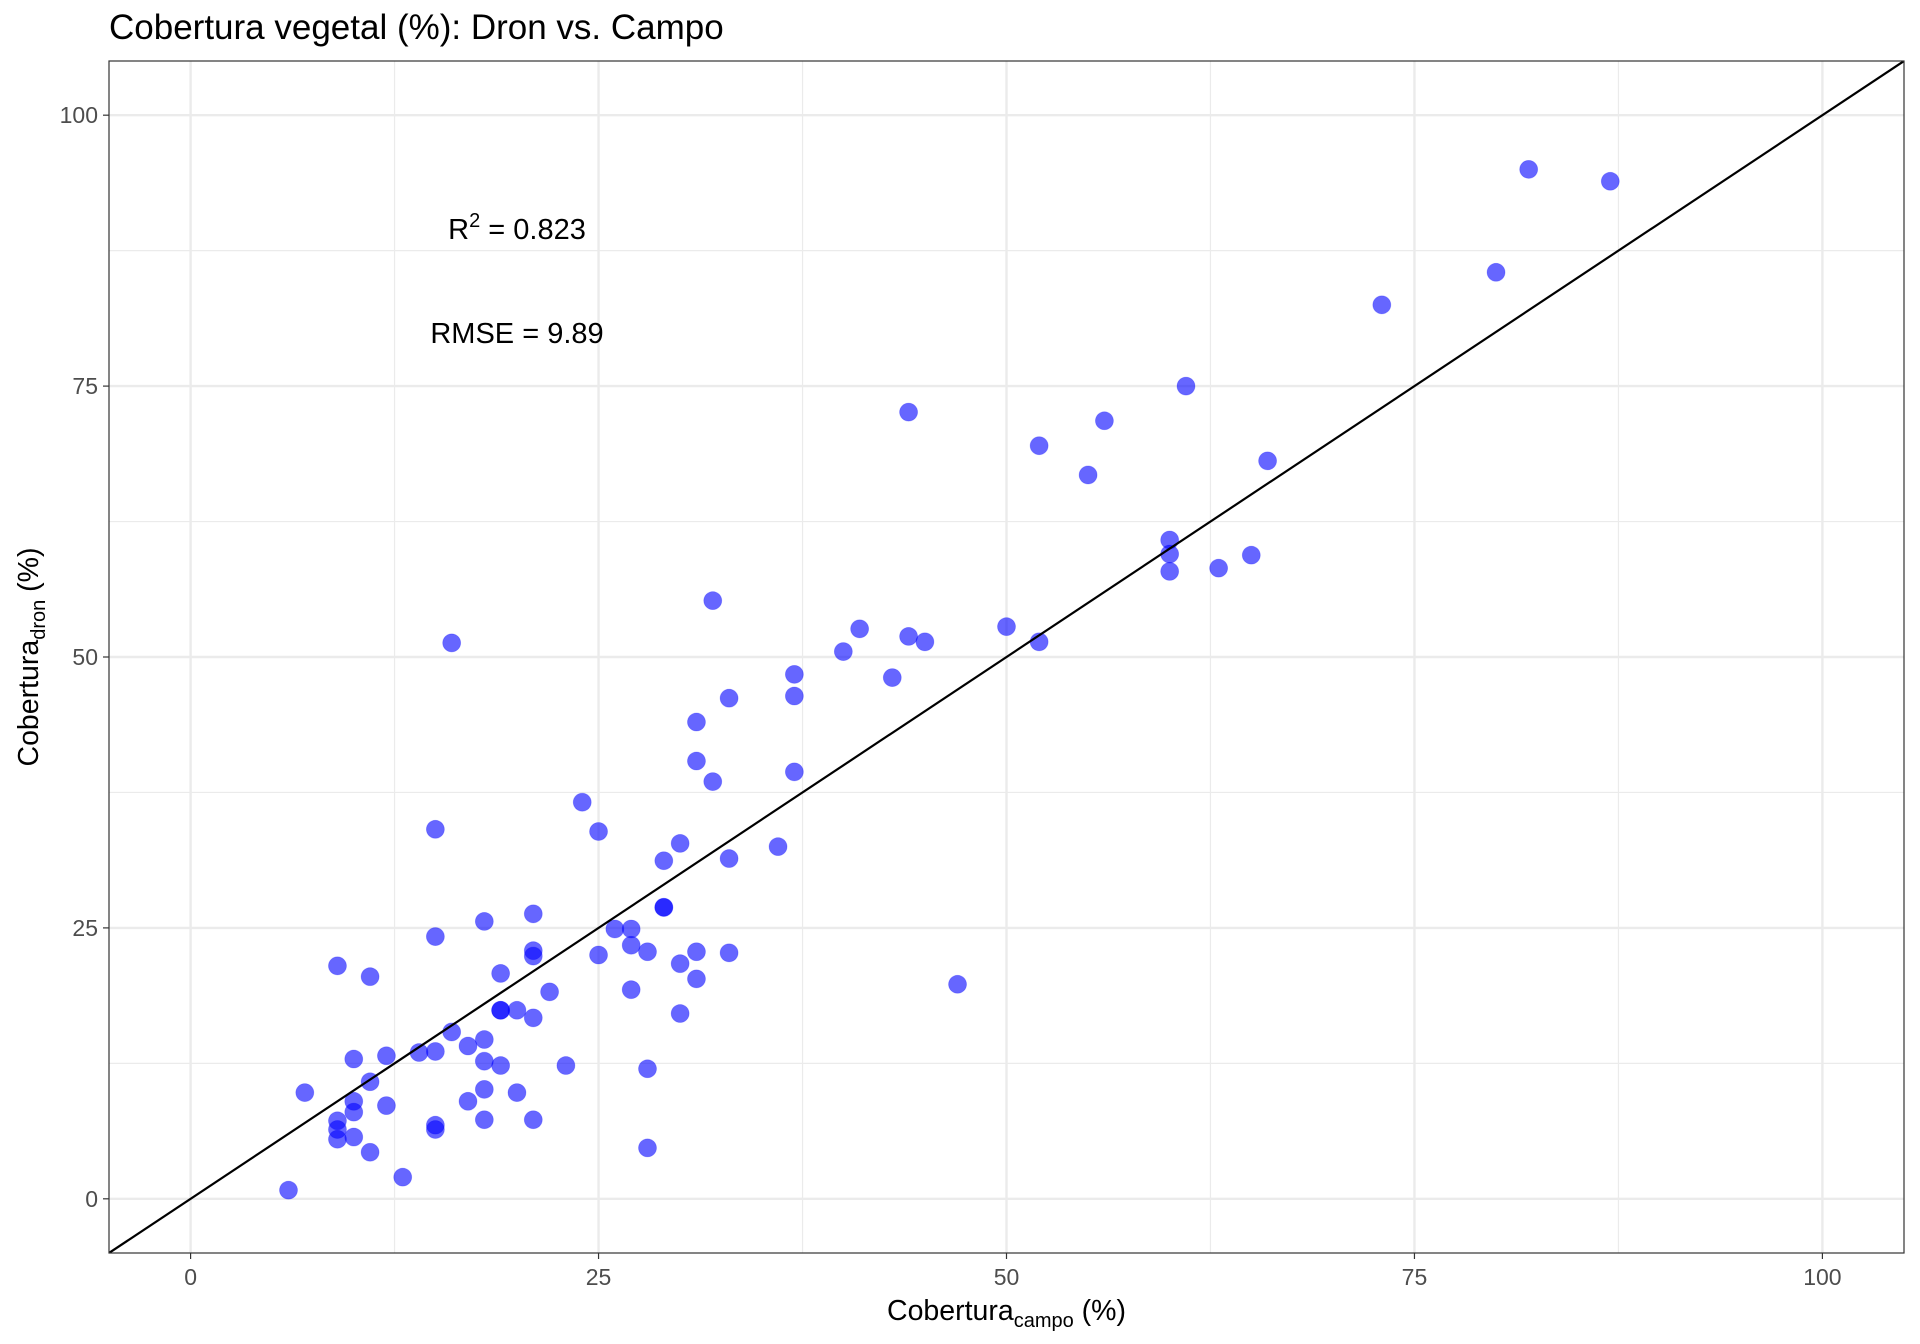  I want to click on annotation-r-squared: R2 = 0.823, so click(517, 228).